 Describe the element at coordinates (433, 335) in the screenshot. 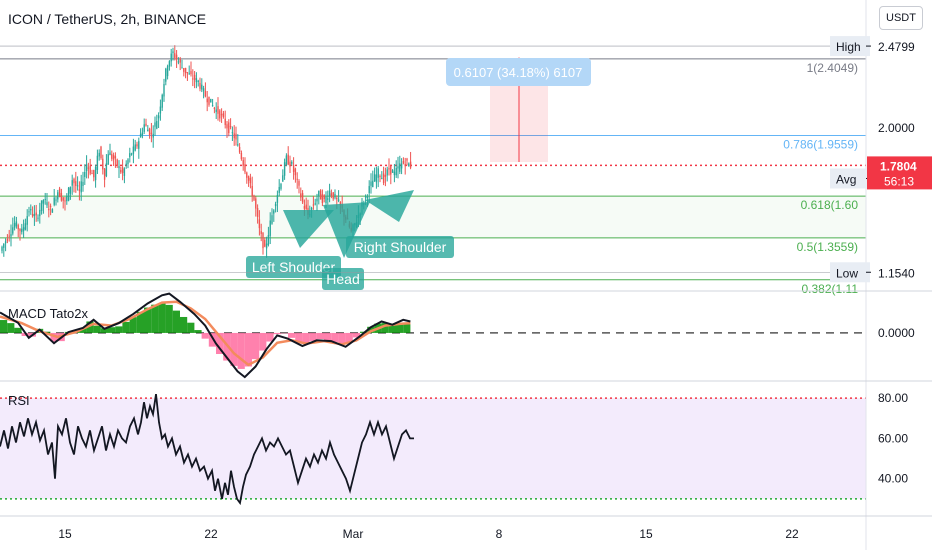

I see `macd-pane: MACD Tato2x` at that location.